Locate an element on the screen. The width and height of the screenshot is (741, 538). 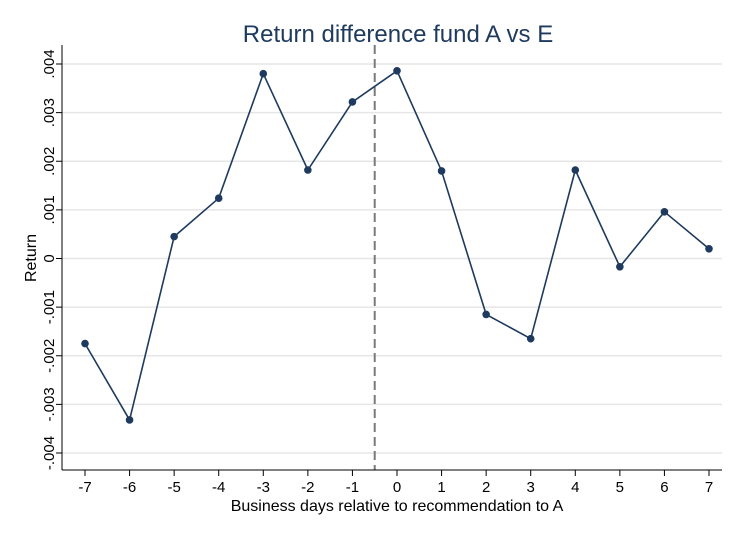
x-tick-label: -4 is located at coordinates (218, 487).